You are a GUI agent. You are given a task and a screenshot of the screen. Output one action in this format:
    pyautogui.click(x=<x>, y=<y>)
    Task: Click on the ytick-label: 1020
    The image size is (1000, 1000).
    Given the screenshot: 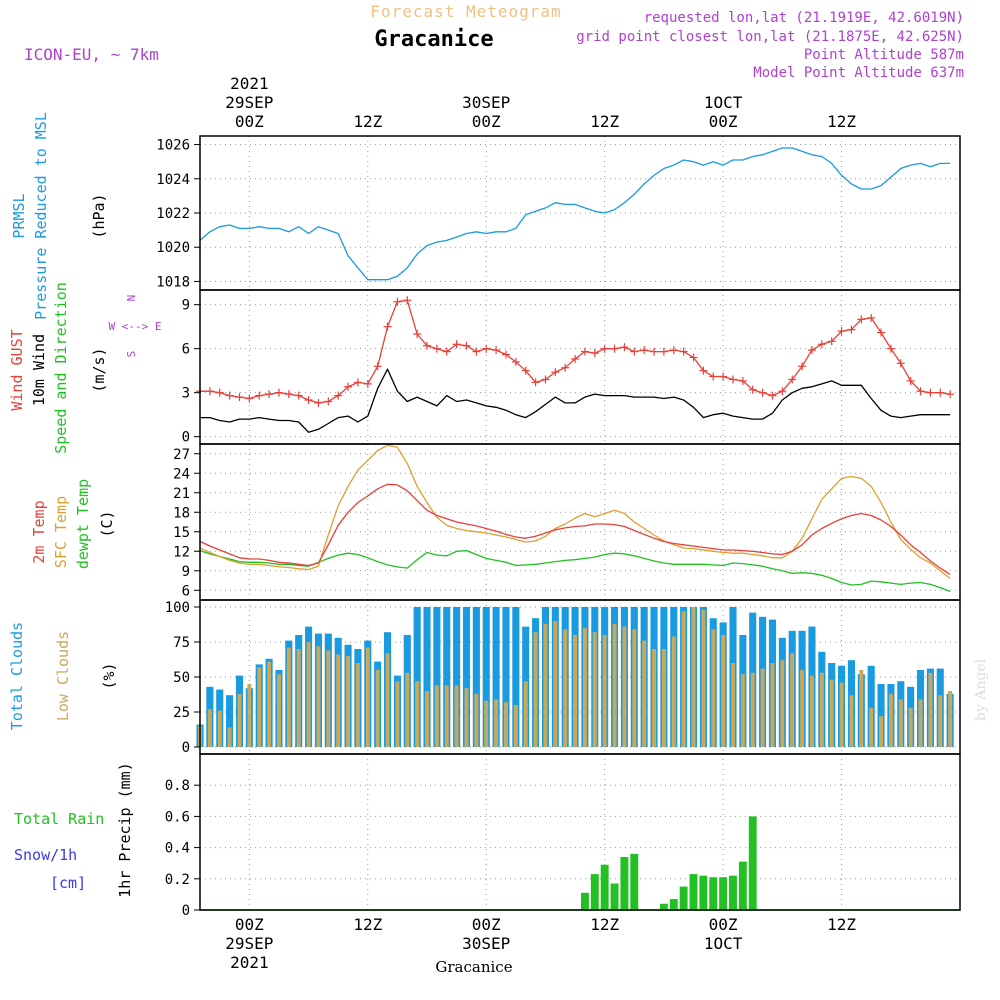 What is the action you would take?
    pyautogui.click(x=173, y=248)
    